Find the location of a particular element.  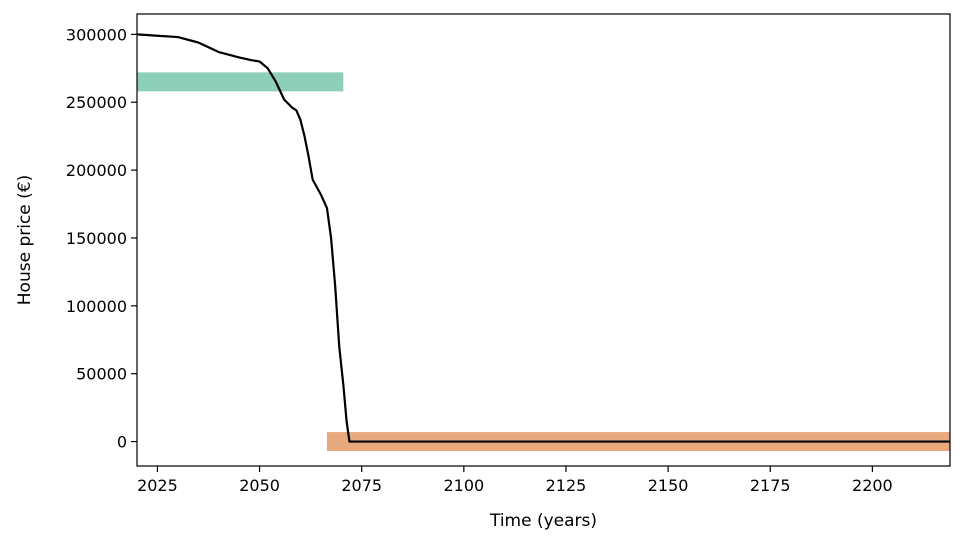

y-tick-label: 50000 is located at coordinates (101, 374).